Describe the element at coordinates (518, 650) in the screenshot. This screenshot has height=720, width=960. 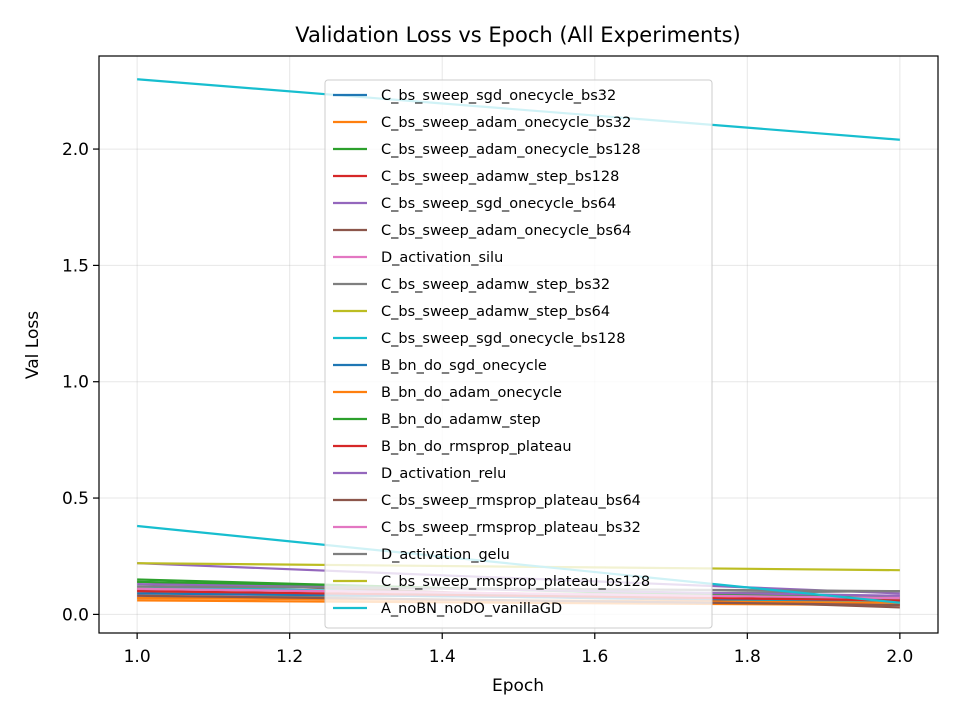
I see `x-axis-ticks: 1.0 1.2 1.4 1.6 1.8 2.0` at that location.